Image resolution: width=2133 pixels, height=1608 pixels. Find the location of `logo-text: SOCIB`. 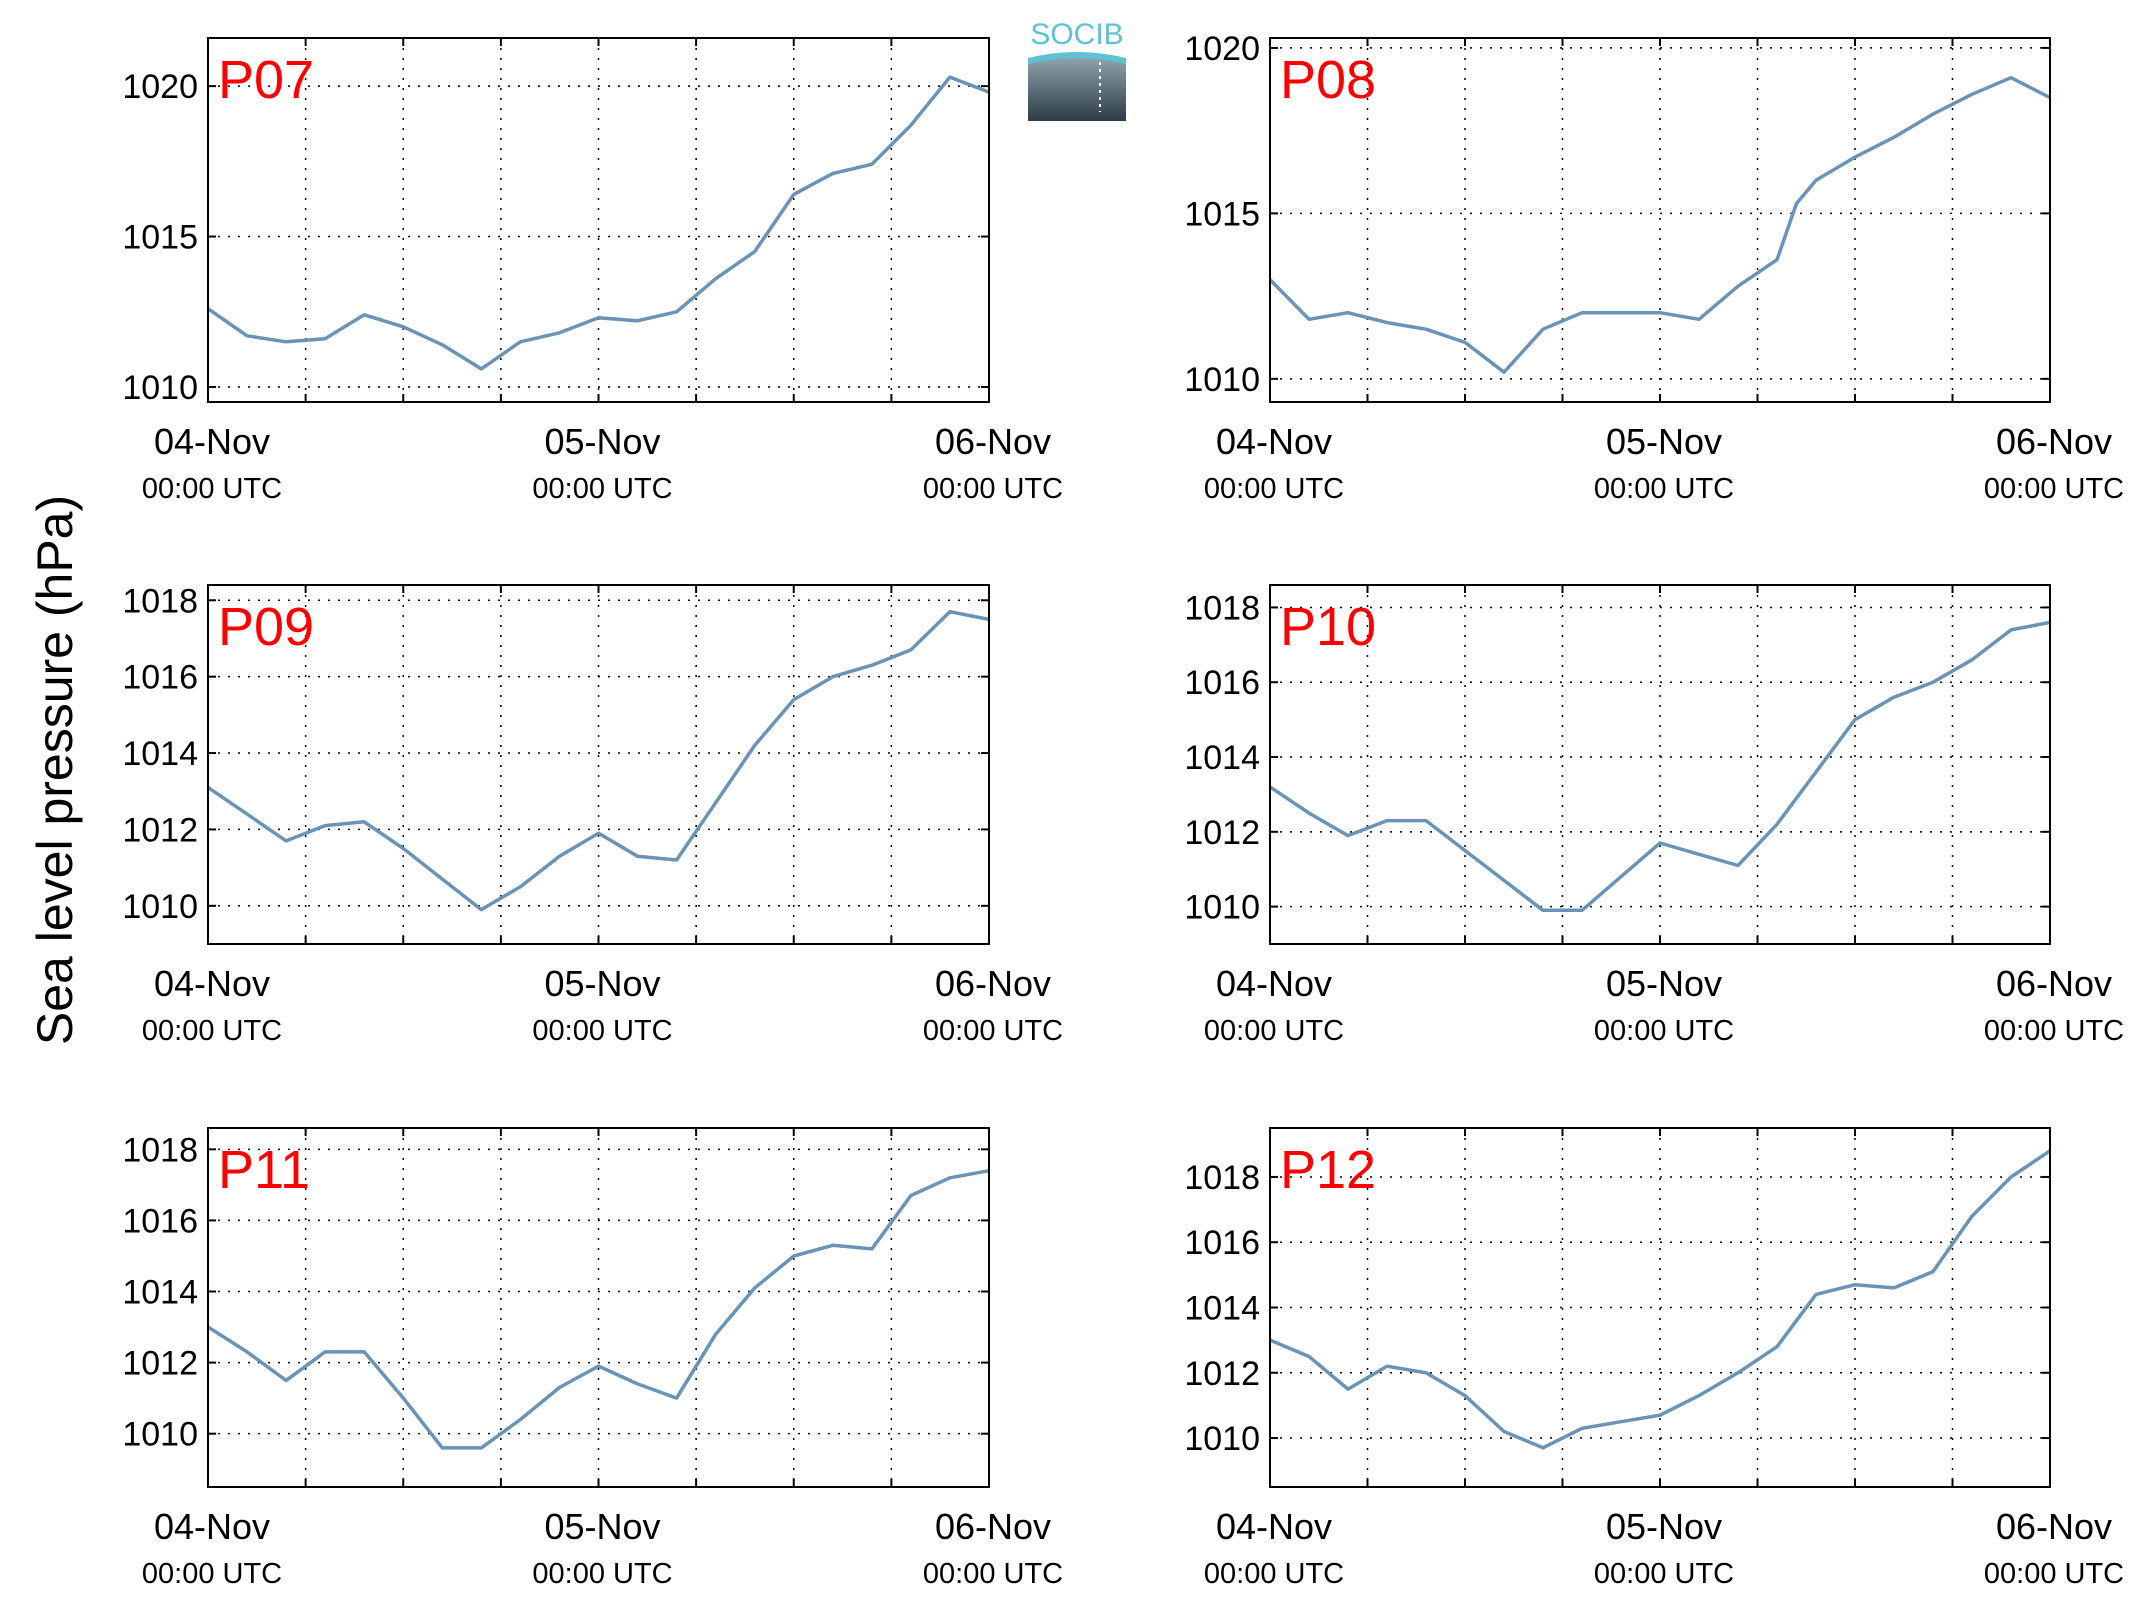

logo-text: SOCIB is located at coordinates (1076, 34).